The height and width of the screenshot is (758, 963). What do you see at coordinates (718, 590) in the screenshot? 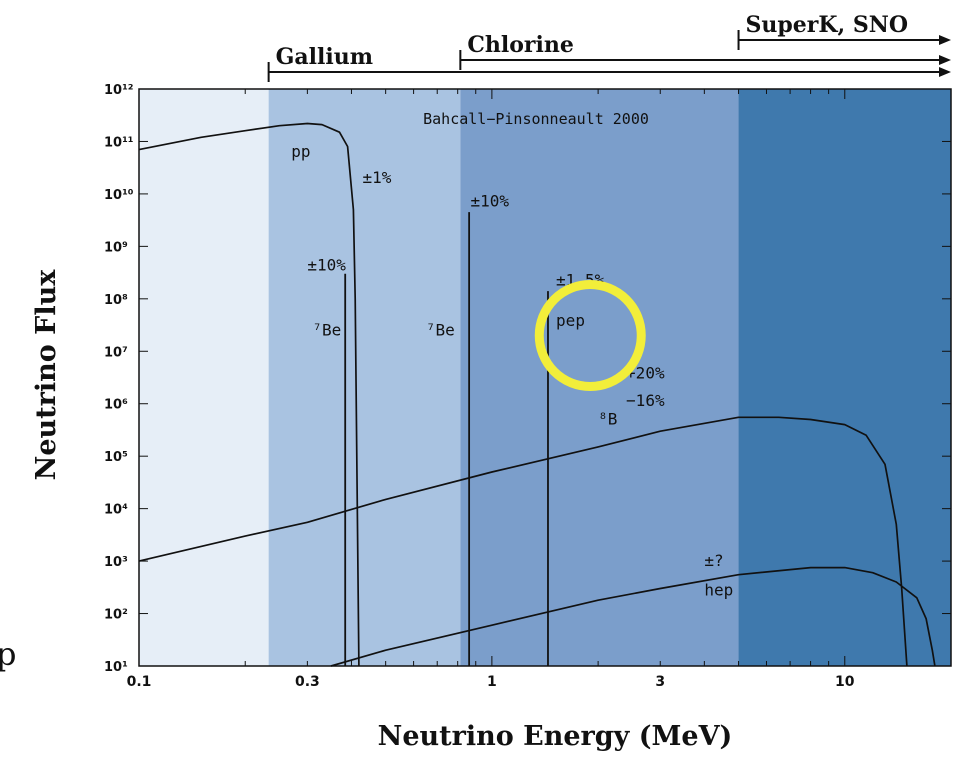
I see `annotation-12: hep` at bounding box center [718, 590].